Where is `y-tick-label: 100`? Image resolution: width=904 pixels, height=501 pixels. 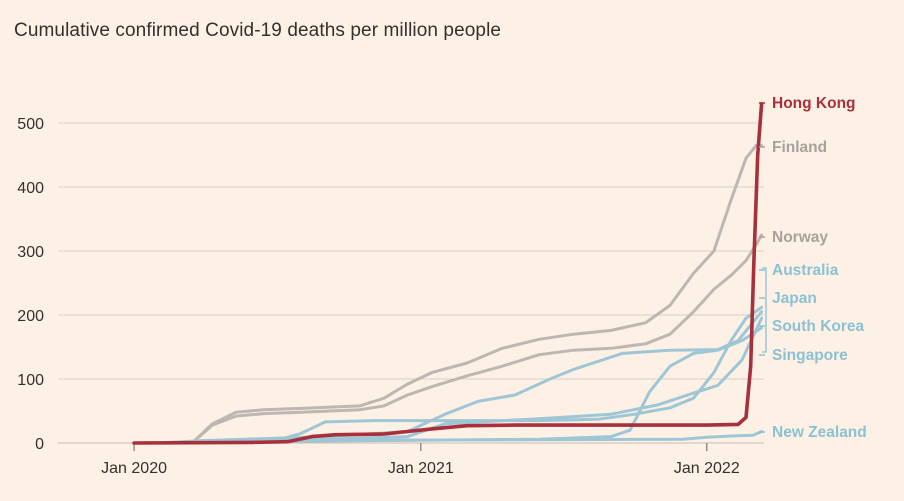
y-tick-label: 100 is located at coordinates (30, 380).